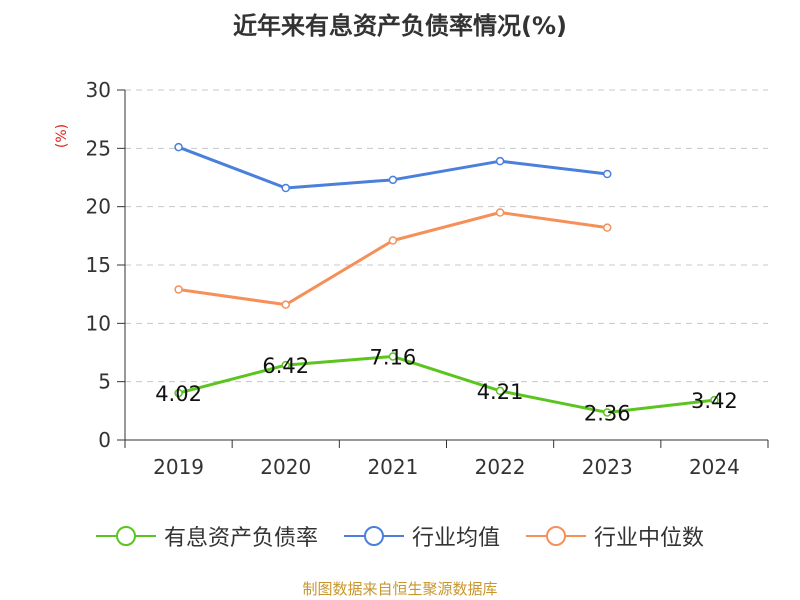 This screenshot has height=600, width=800. What do you see at coordinates (455, 538) in the screenshot?
I see `legend-label-1: 行业均值` at bounding box center [455, 538].